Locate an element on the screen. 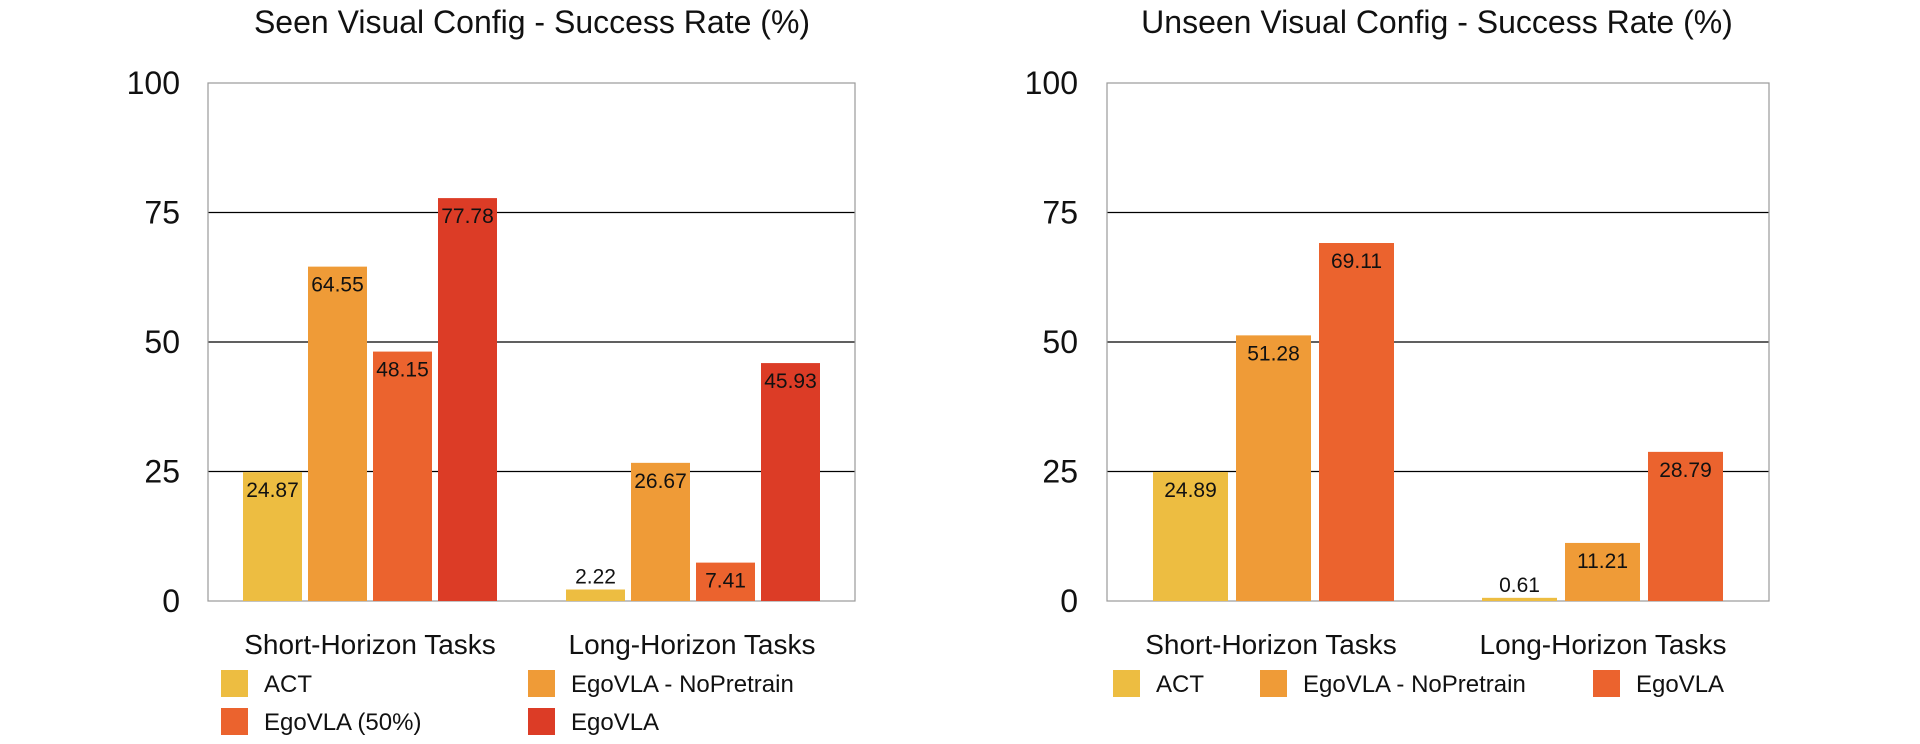  chart1-title: Seen Visual Config - Success Rate (%) is located at coordinates (532, 22).